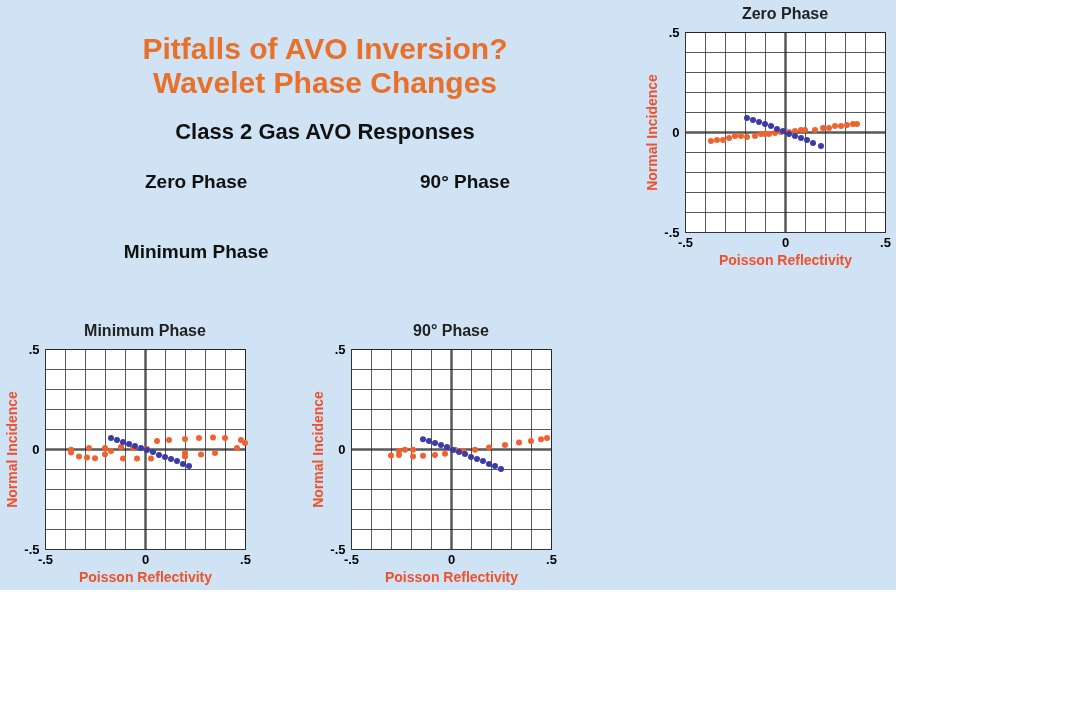  What do you see at coordinates (325, 131) in the screenshot?
I see `text: Class 2 Gas AVO Responses` at bounding box center [325, 131].